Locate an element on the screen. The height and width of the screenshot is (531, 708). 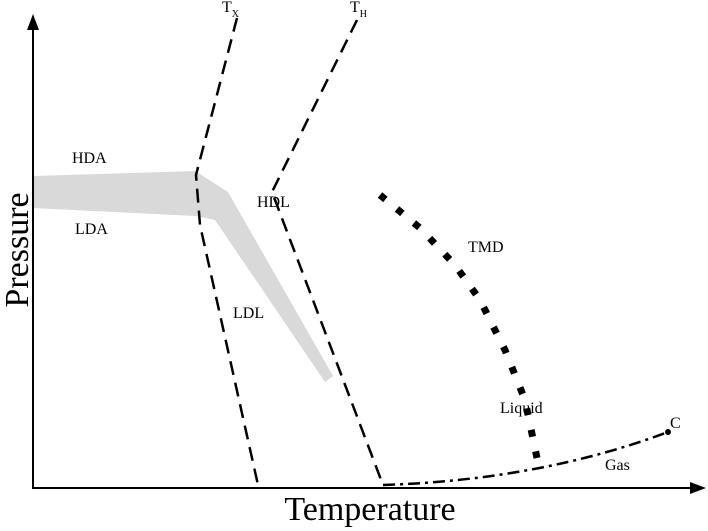
tx-main: T is located at coordinates (227, 8).